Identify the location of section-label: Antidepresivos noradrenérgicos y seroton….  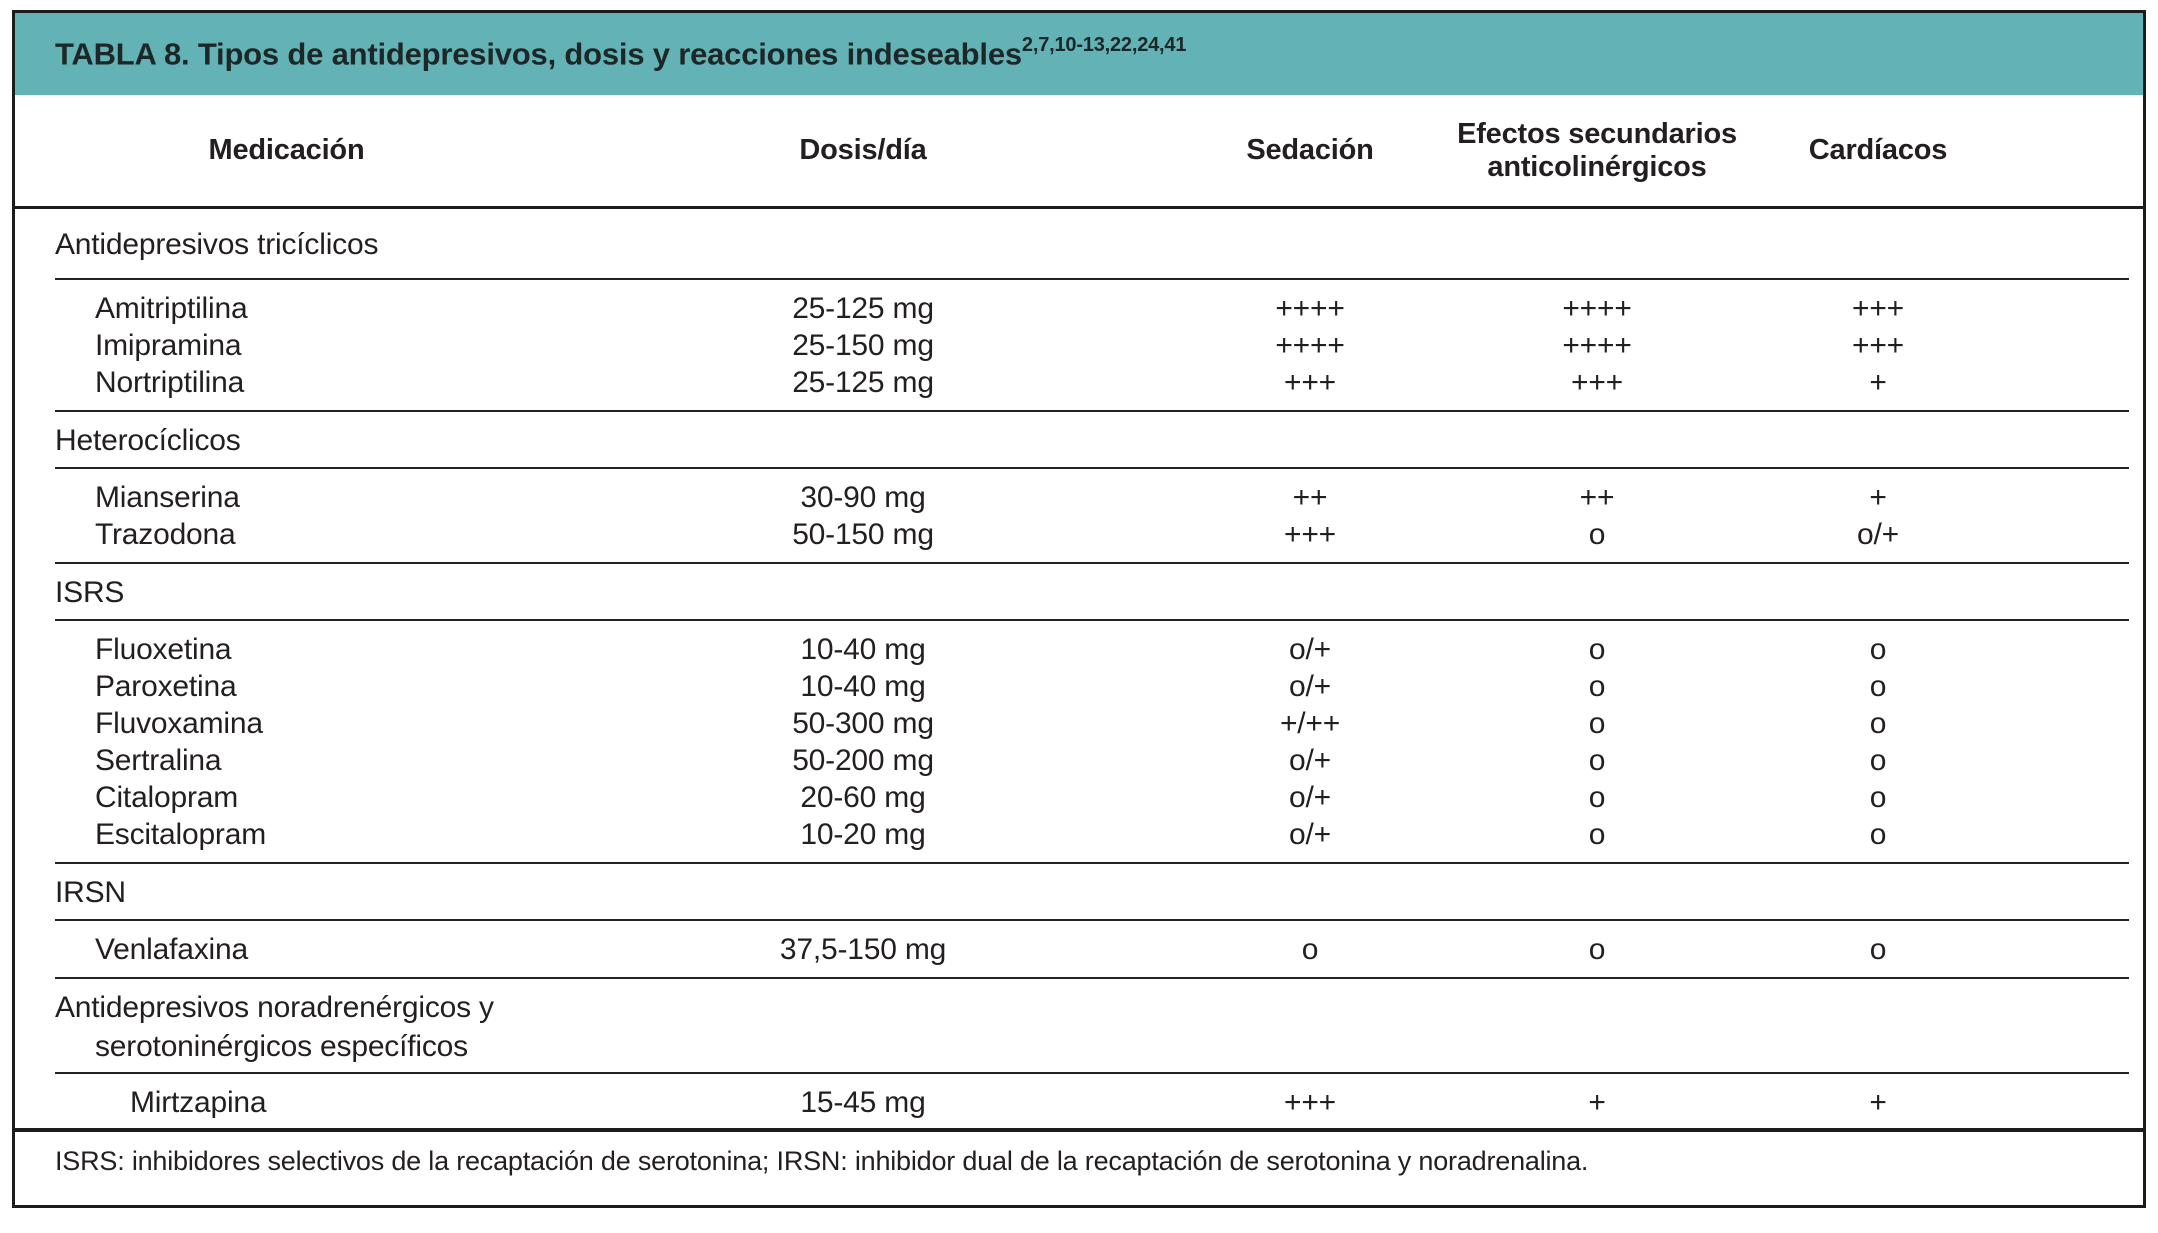
(274, 1026).